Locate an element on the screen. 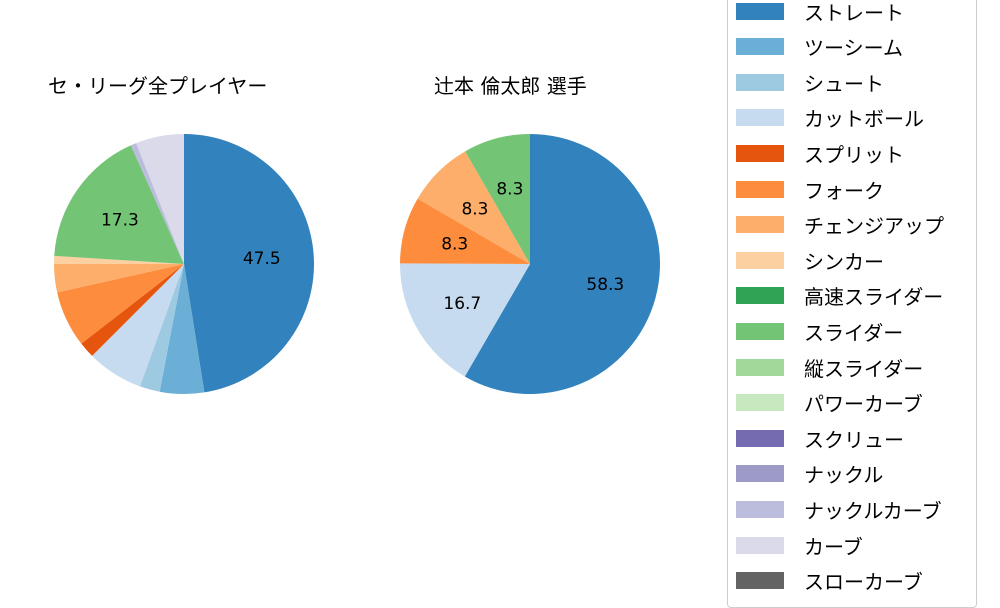  legend-label: シンカー is located at coordinates (844, 261).